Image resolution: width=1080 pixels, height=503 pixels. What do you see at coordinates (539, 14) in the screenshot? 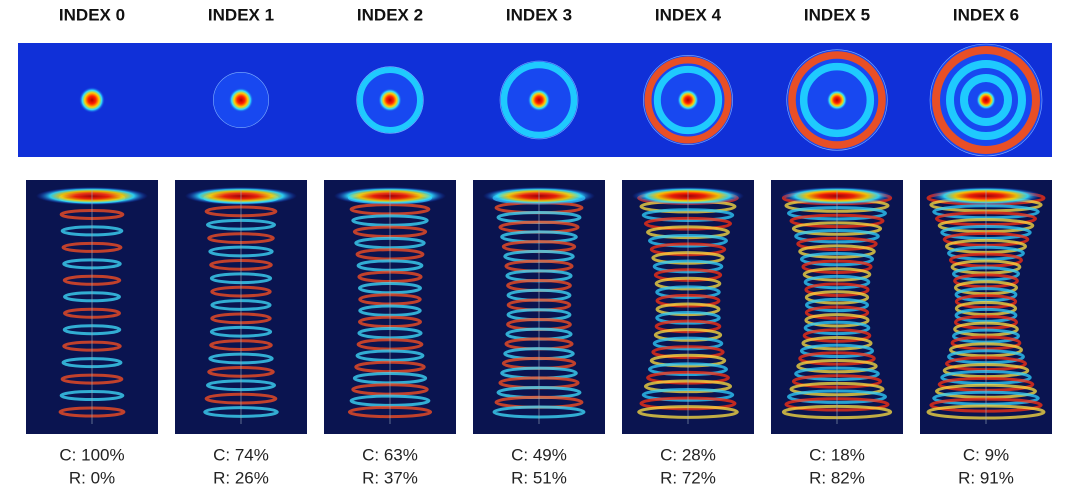
I see `panel-title: INDEX 3` at bounding box center [539, 14].